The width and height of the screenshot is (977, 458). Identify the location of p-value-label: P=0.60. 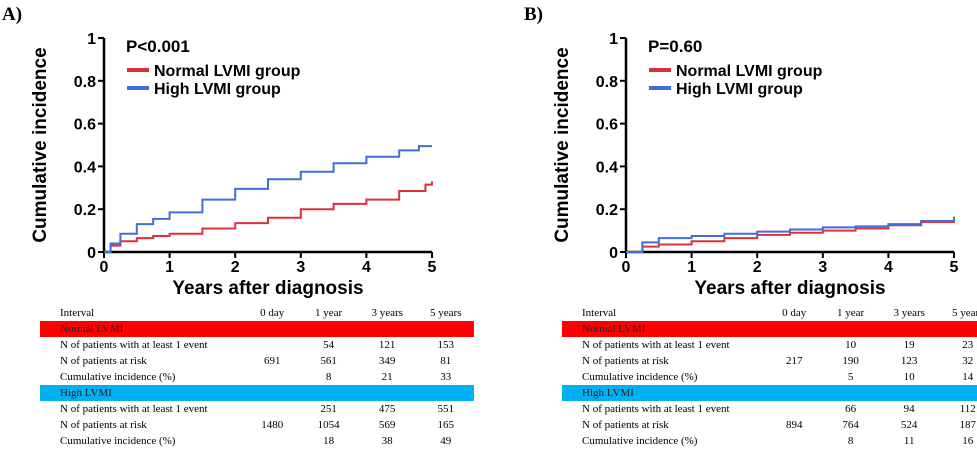
(675, 46).